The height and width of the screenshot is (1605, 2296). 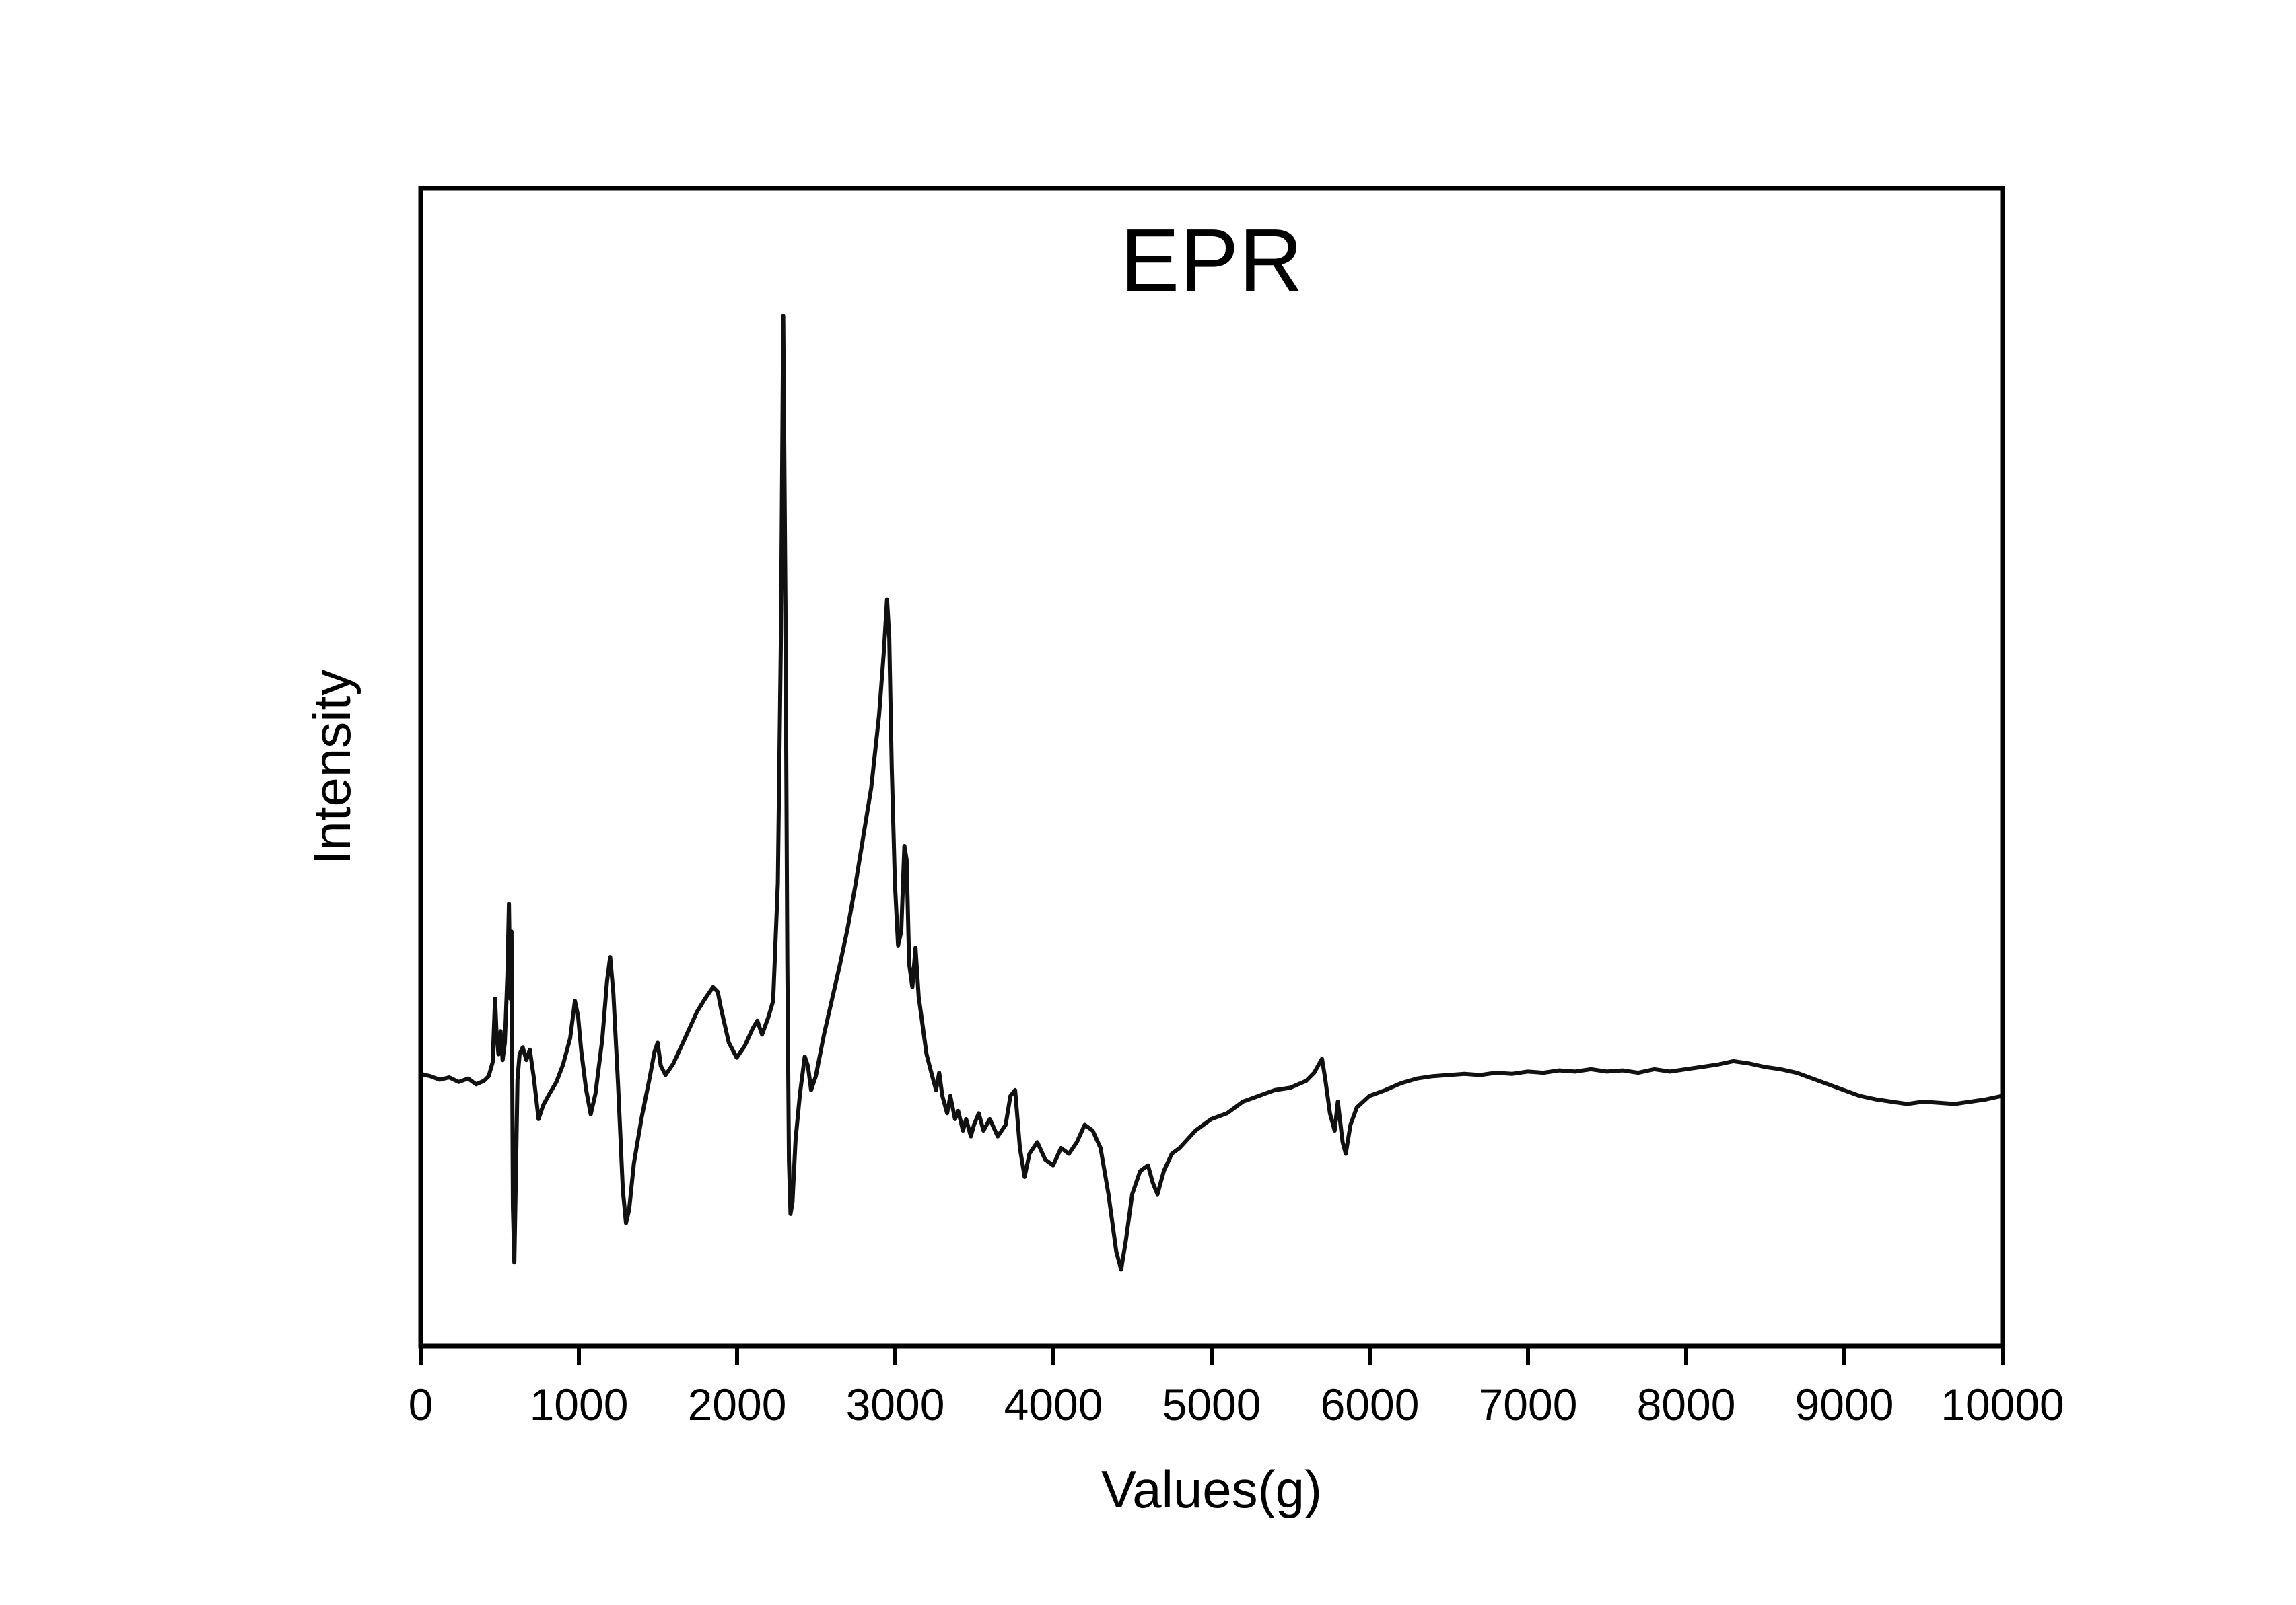 I want to click on y-axis-label: Intensity, so click(x=331, y=767).